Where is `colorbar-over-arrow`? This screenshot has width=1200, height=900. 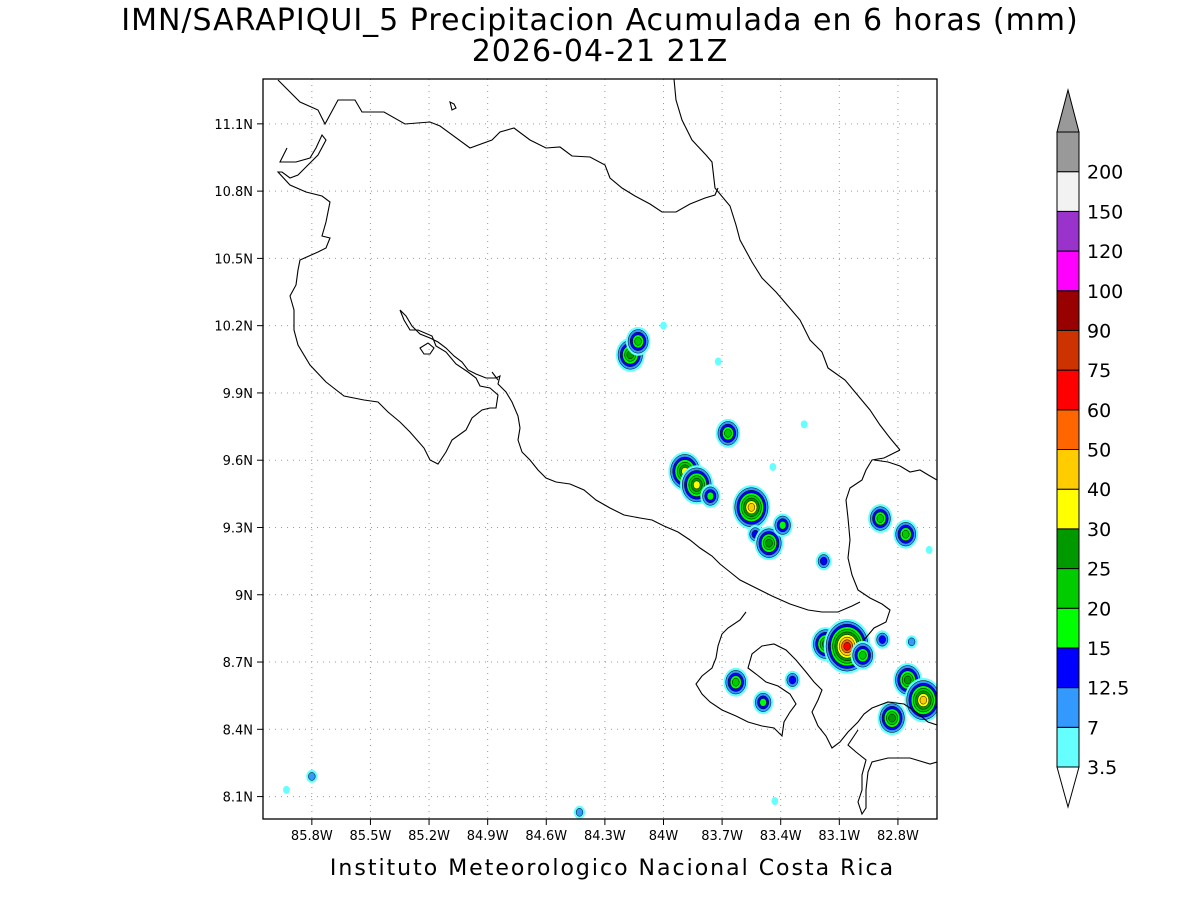
colorbar-over-arrow is located at coordinates (1068, 110).